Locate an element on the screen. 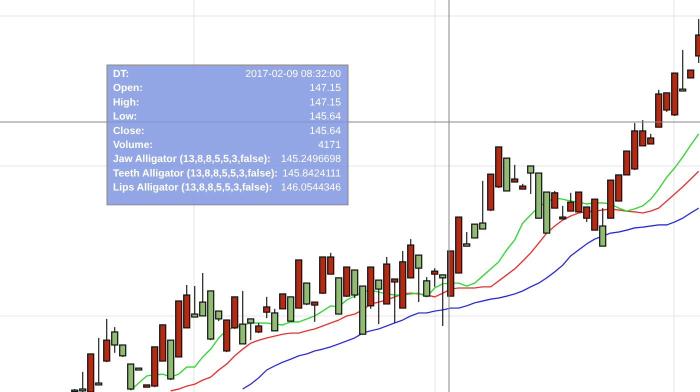 Image resolution: width=700 pixels, height=392 pixels. annotation: Volume: is located at coordinates (133, 145).